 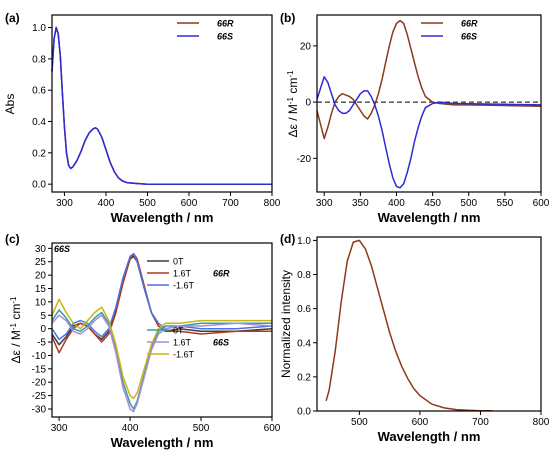 I want to click on y-tick-label: -15, so click(x=39, y=369).